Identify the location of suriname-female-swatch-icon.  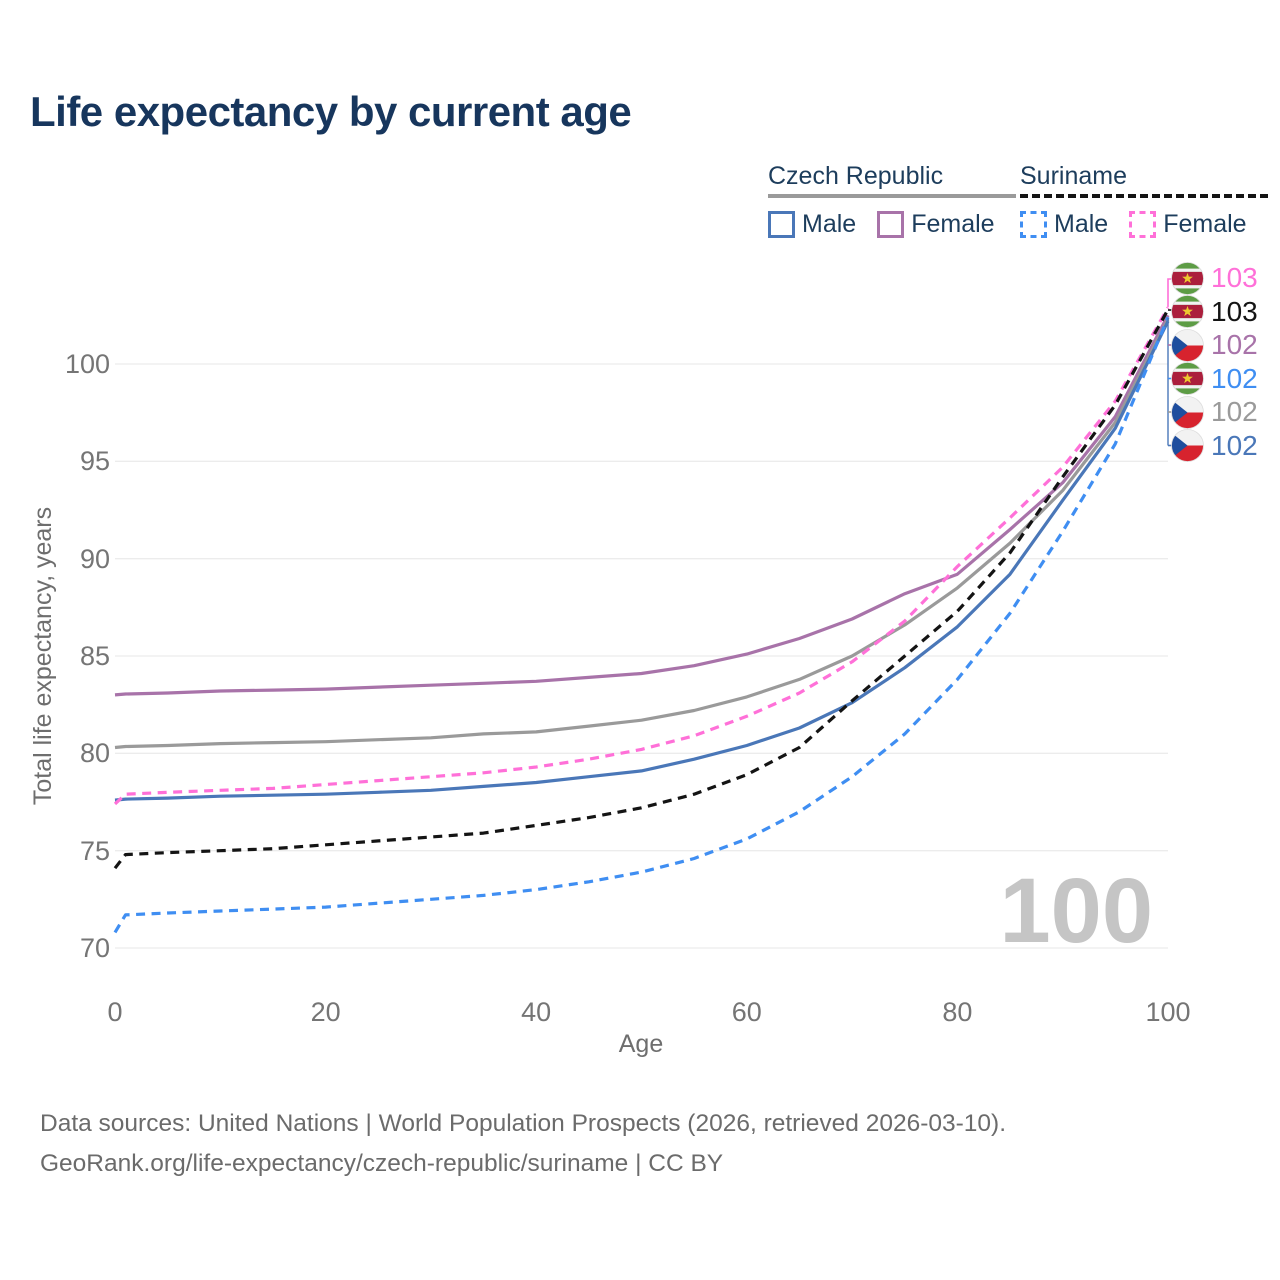
(1143, 224).